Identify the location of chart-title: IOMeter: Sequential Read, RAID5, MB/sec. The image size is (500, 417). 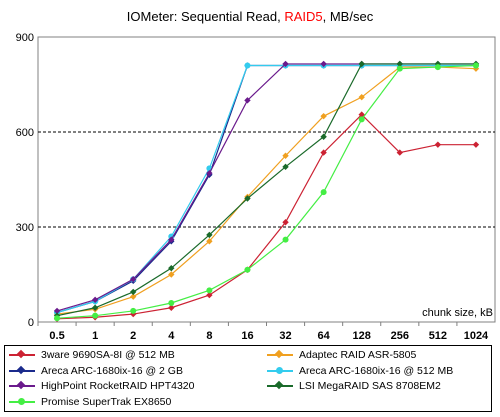
(250, 16).